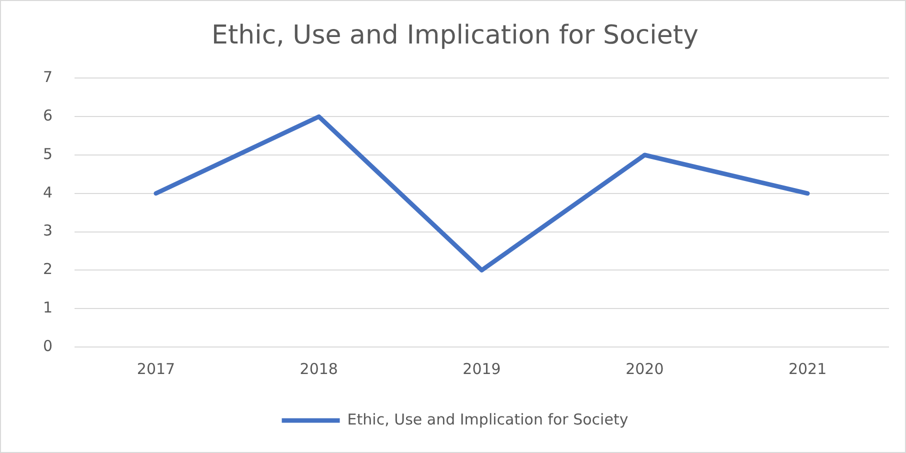 The width and height of the screenshot is (906, 453). What do you see at coordinates (47, 345) in the screenshot?
I see `y-tick-label: 0` at bounding box center [47, 345].